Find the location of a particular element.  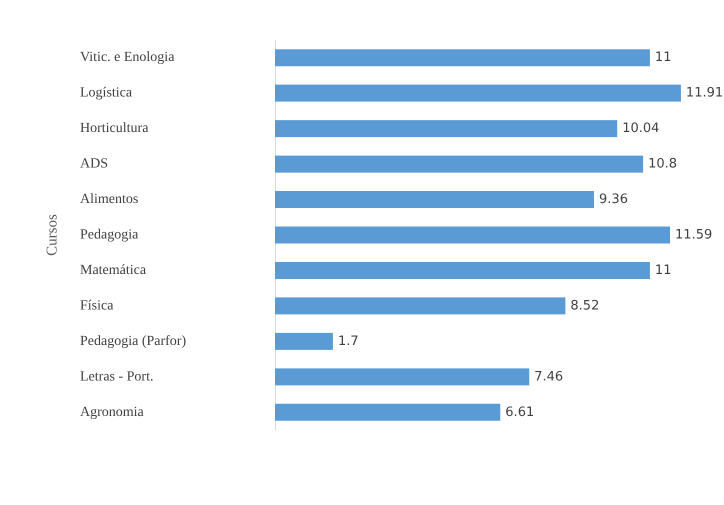

y-tick-label: Vitic. e Enologia is located at coordinates (128, 58).